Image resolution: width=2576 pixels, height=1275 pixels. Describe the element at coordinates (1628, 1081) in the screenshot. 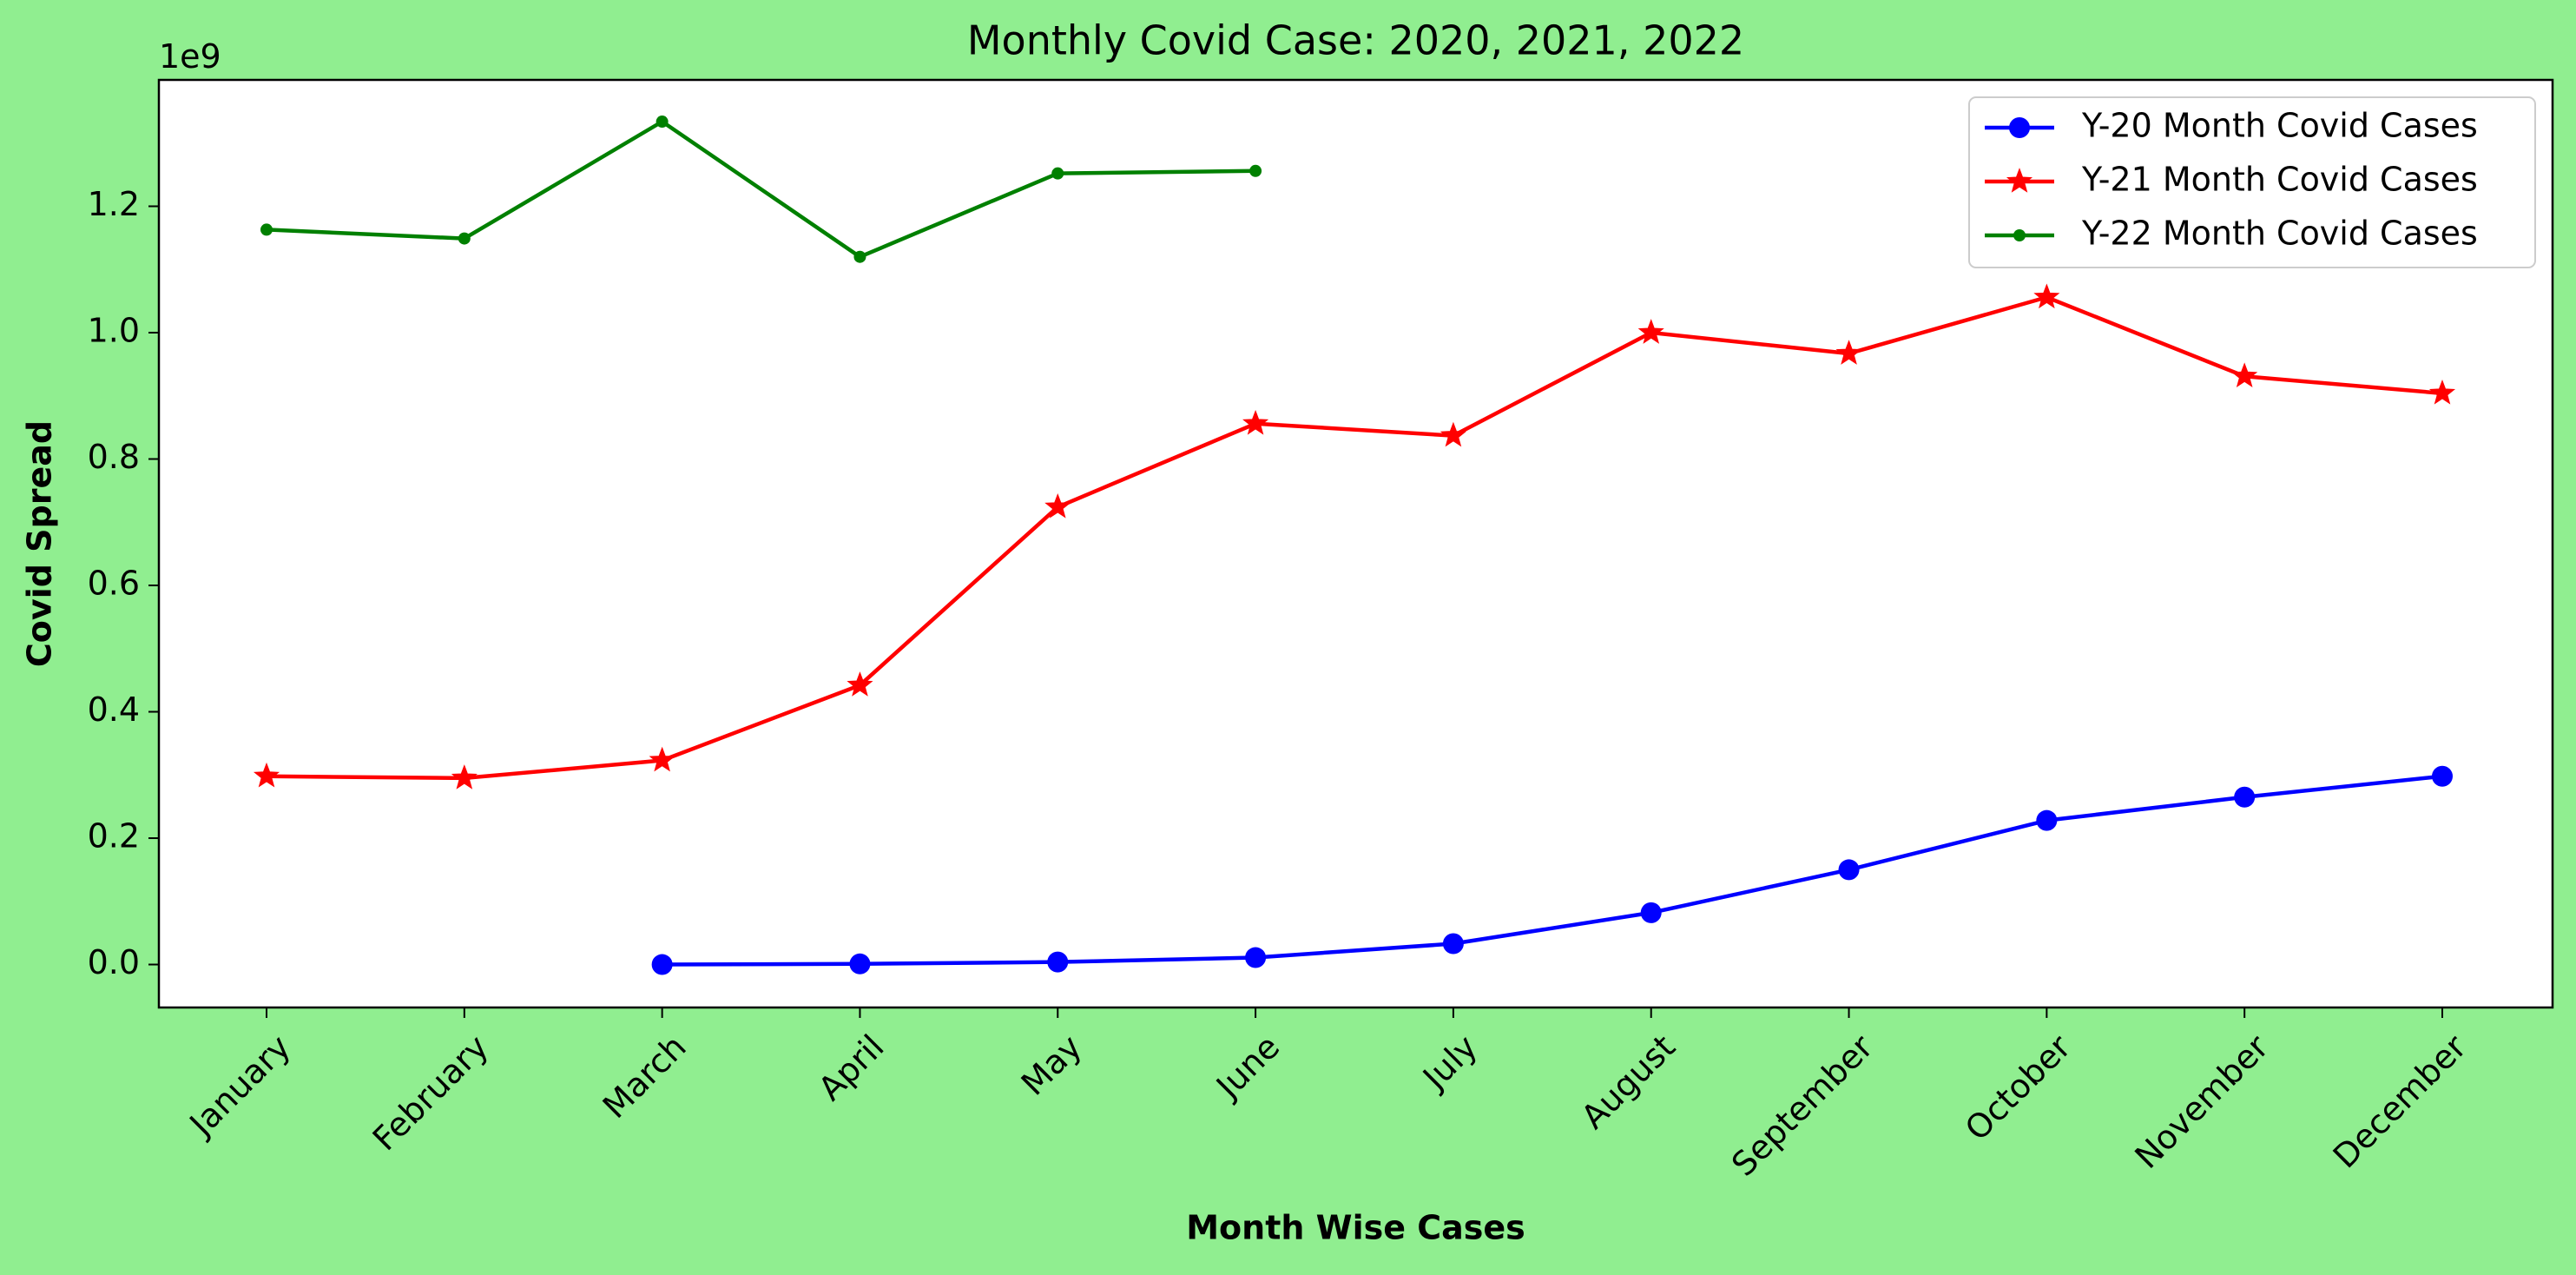

I see `x-tick-label: August` at that location.